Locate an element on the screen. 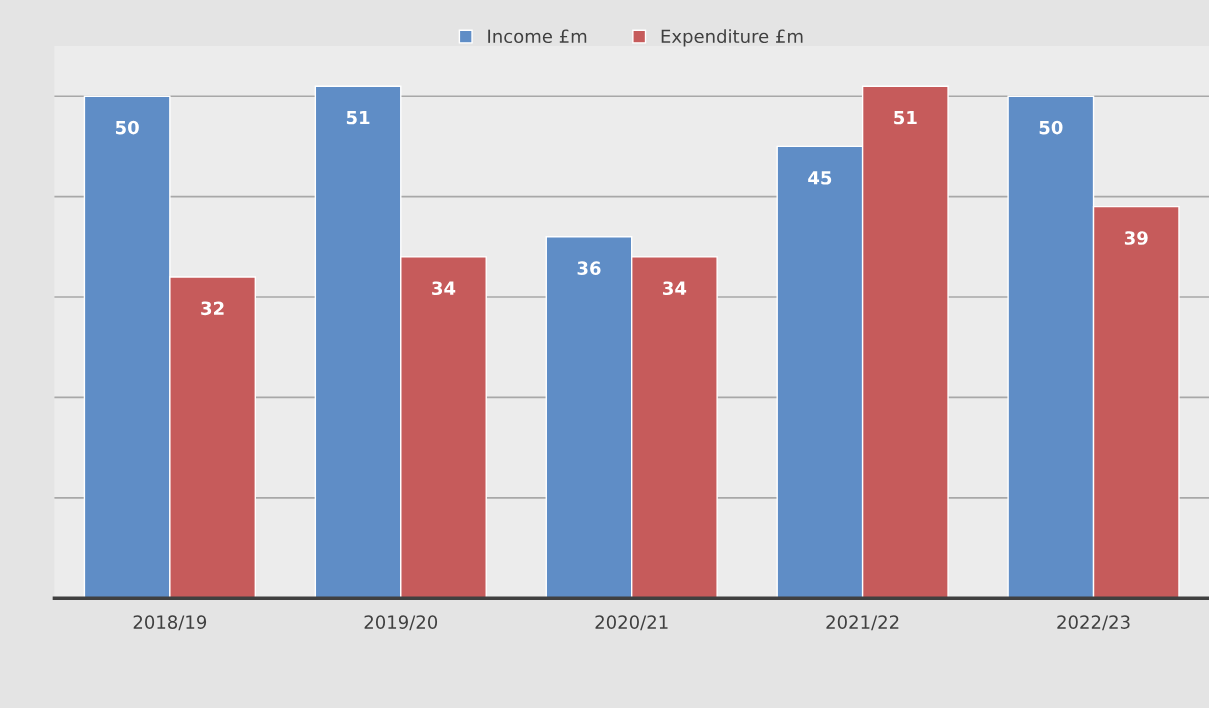 The height and width of the screenshot is (708, 1209). x-tick-label: 2019/20 is located at coordinates (401, 623).